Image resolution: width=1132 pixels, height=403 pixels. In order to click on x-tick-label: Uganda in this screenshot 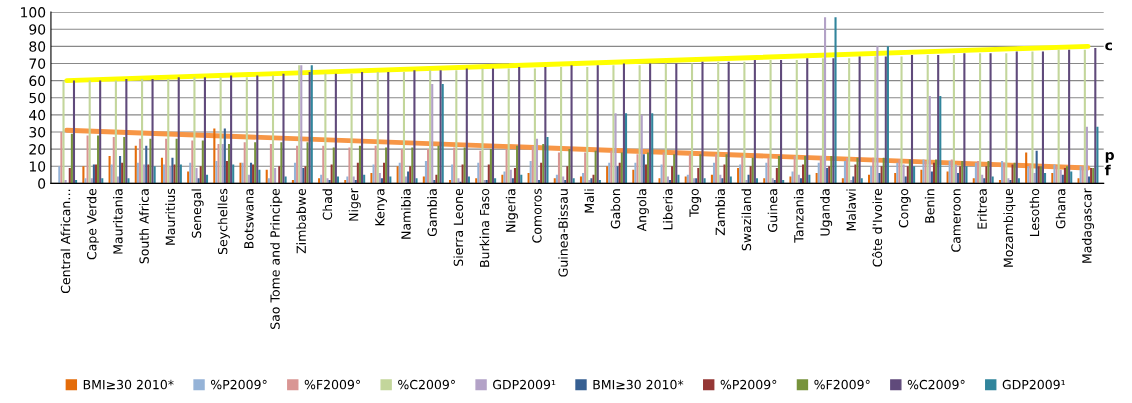, I will do `click(826, 212)`.